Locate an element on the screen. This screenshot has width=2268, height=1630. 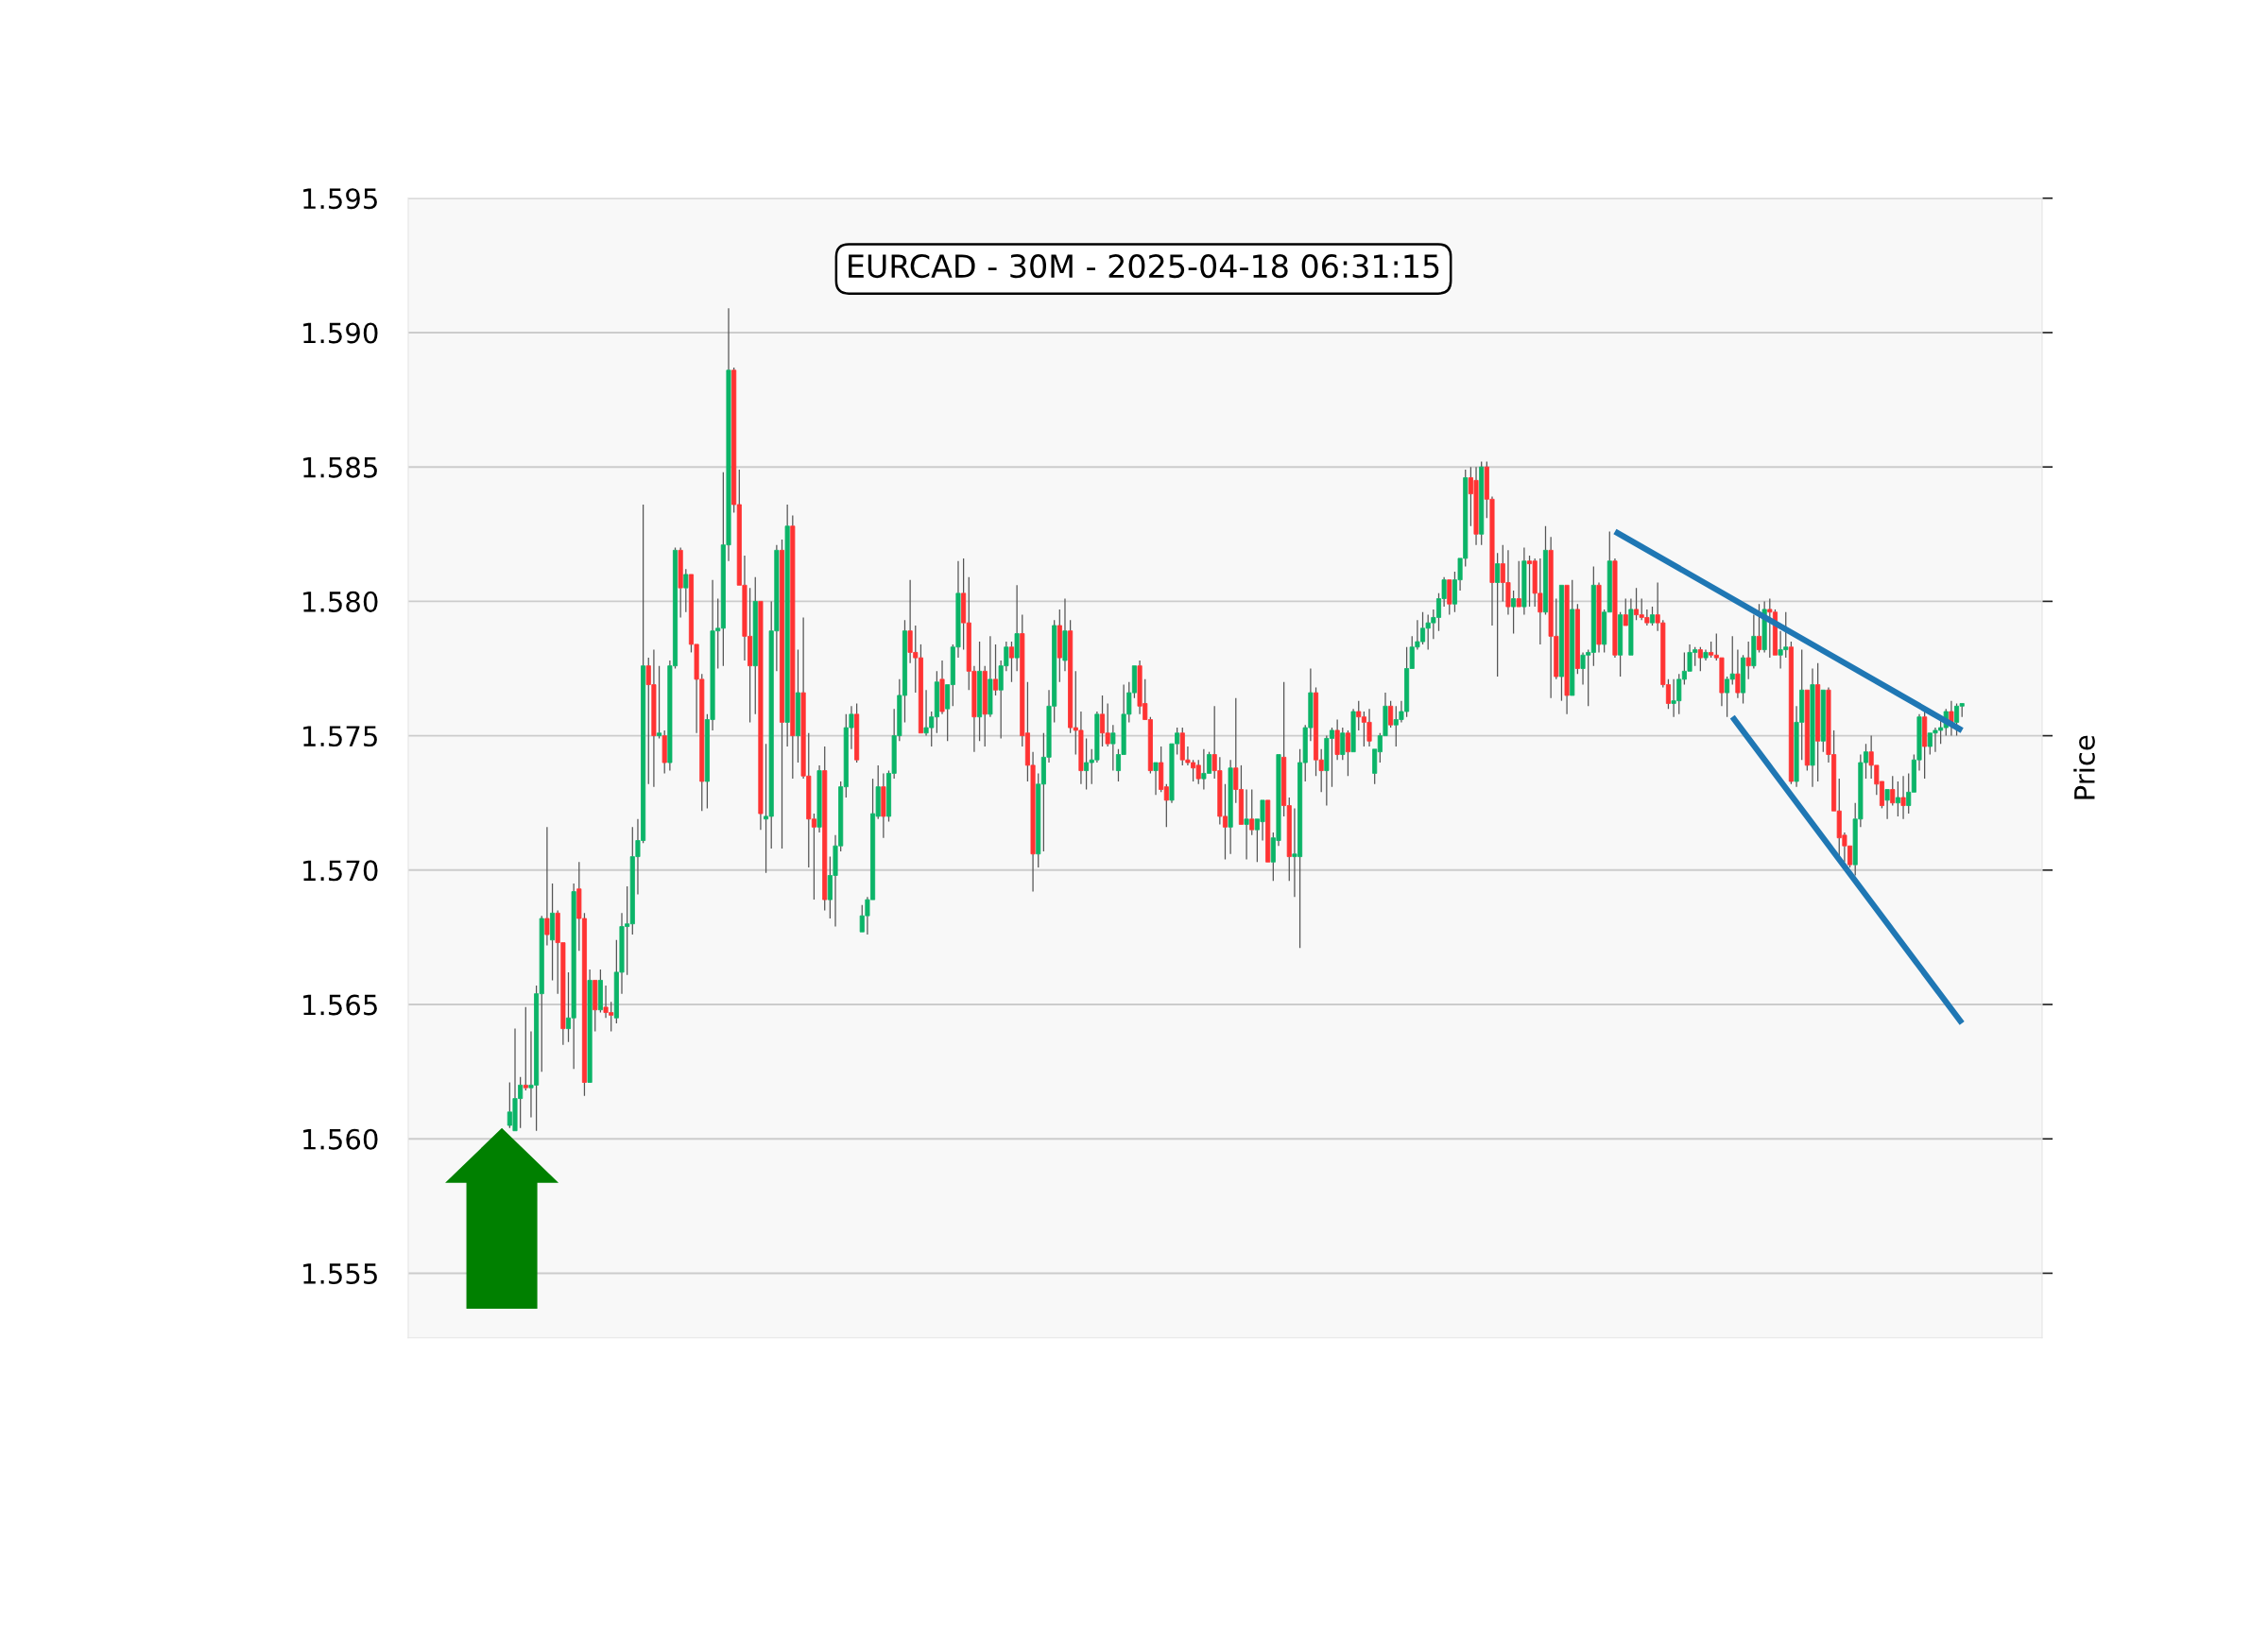
y-tick-label: 1.560 is located at coordinates (340, 1139).